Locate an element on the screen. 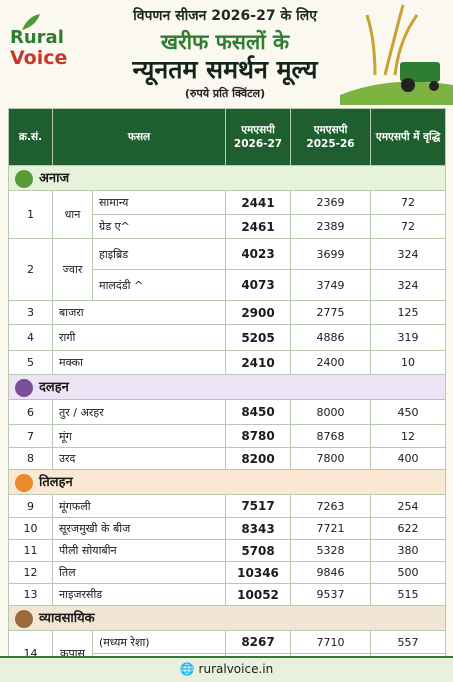 Image resolution: width=453 pixels, height=682 pixels. serial-cell: 4 is located at coordinates (30, 337).